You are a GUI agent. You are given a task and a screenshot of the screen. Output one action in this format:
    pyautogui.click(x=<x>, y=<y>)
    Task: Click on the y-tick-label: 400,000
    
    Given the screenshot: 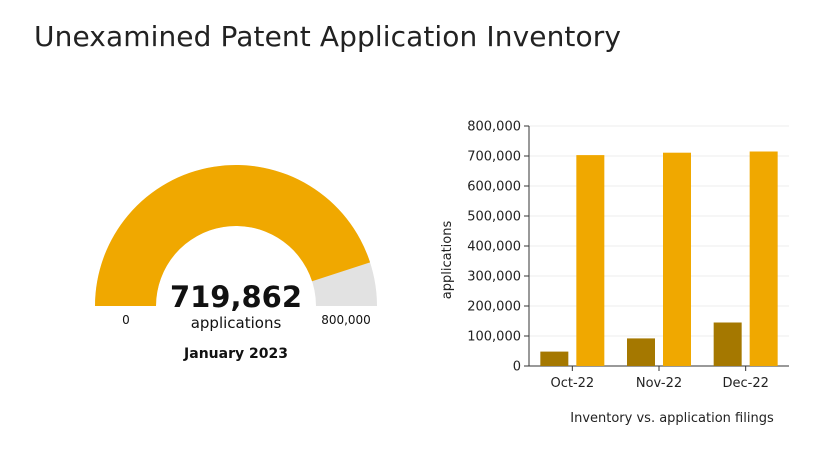 What is the action you would take?
    pyautogui.click(x=494, y=247)
    